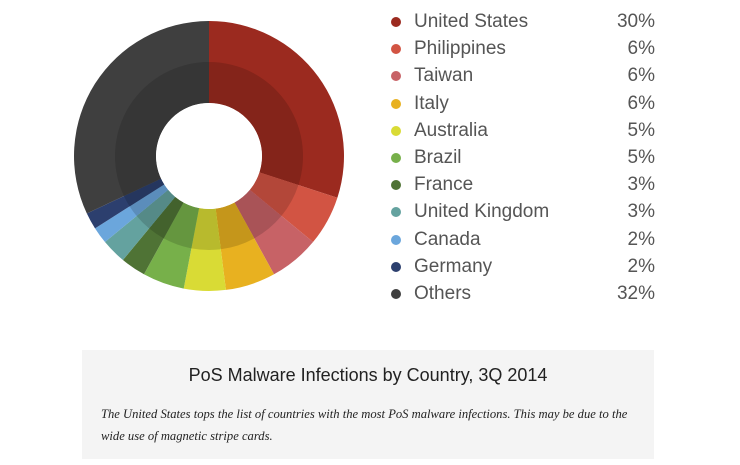  What do you see at coordinates (274, 194) in the screenshot?
I see `slice-philippines-inner` at bounding box center [274, 194].